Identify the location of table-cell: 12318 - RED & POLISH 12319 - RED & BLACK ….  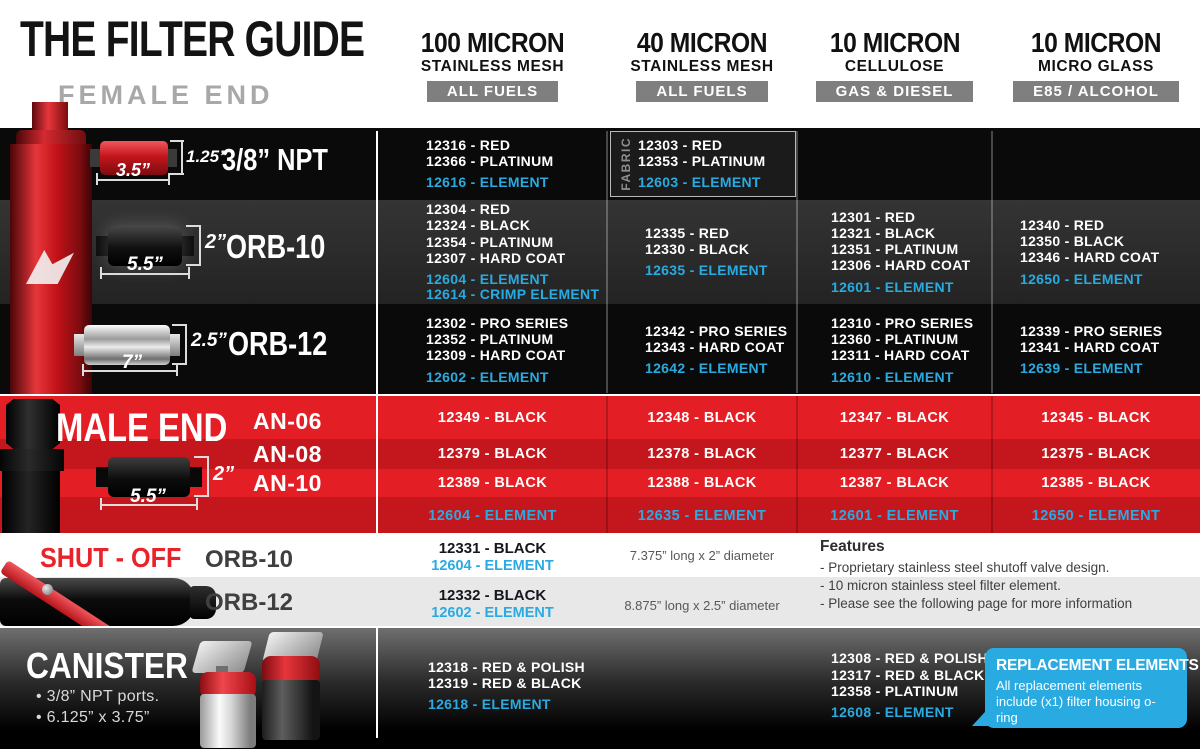
(492, 685).